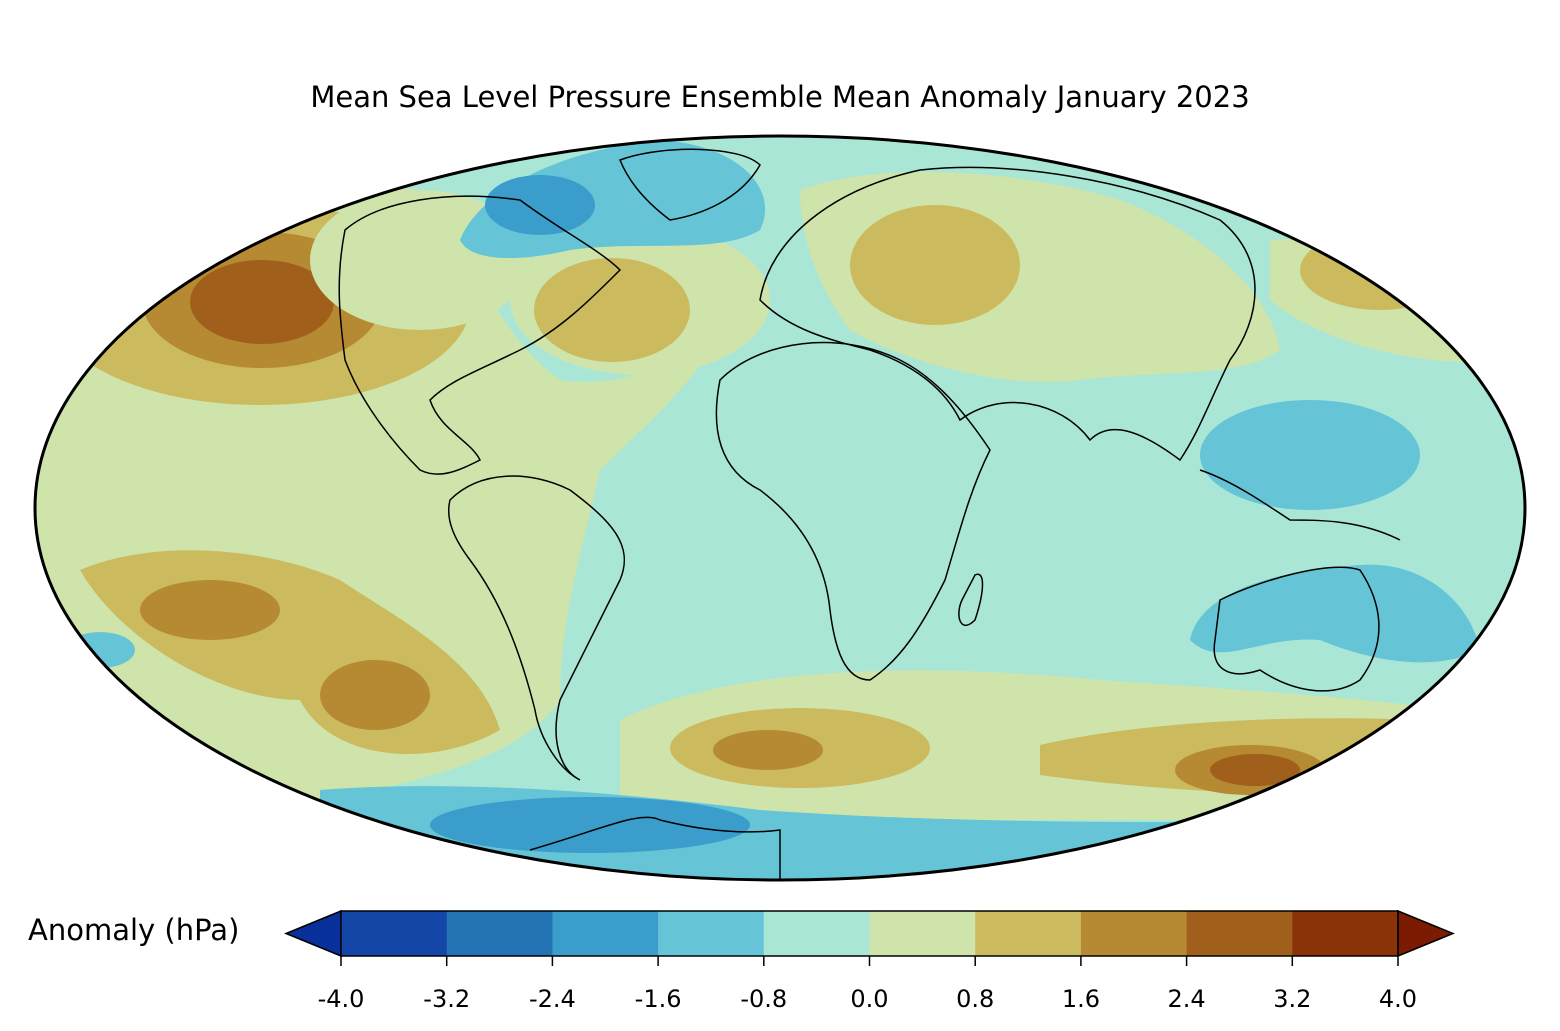  What do you see at coordinates (1187, 999) in the screenshot?
I see `colorbar-tick-label: 2.4` at bounding box center [1187, 999].